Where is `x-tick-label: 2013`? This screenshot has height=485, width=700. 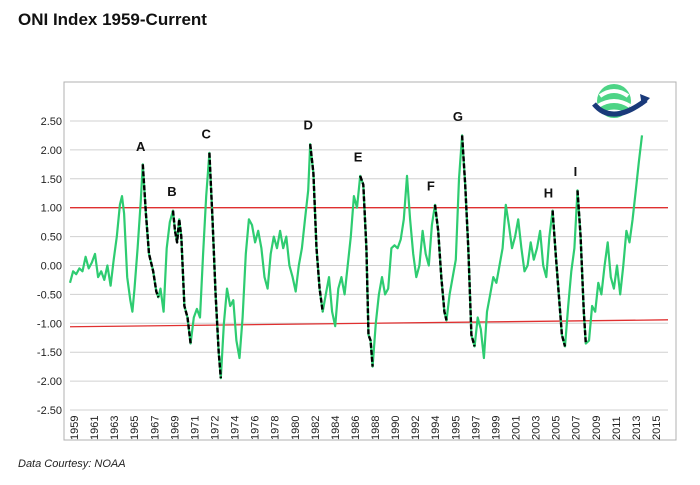
x-tick-label: 2013 is located at coordinates (637, 428).